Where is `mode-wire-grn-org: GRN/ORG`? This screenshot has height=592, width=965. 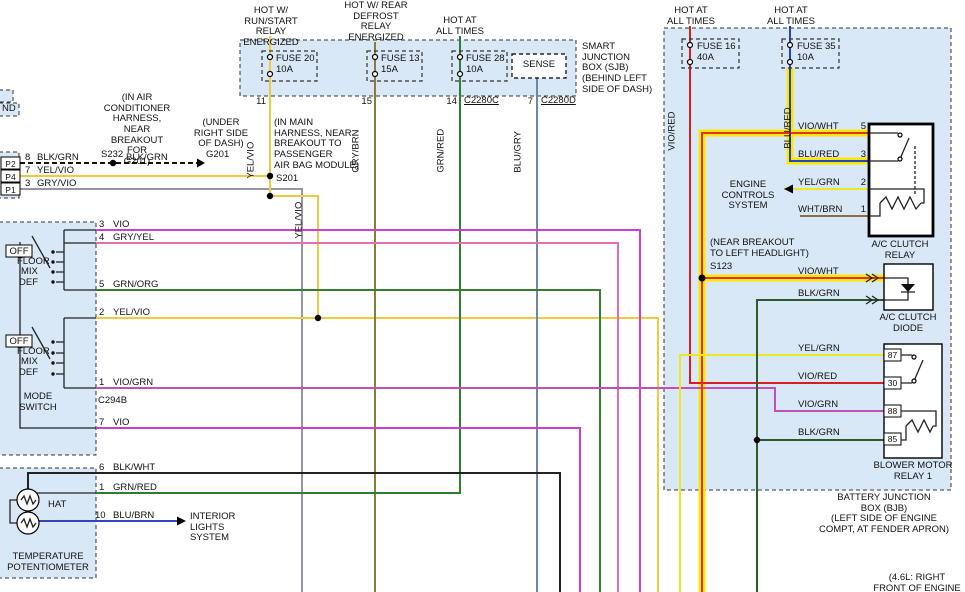 mode-wire-grn-org: GRN/ORG is located at coordinates (136, 284).